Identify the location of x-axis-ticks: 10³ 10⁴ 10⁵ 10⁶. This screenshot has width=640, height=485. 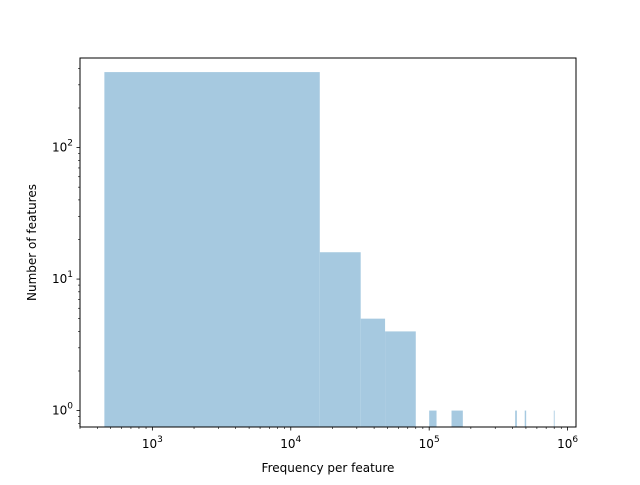
(328, 439).